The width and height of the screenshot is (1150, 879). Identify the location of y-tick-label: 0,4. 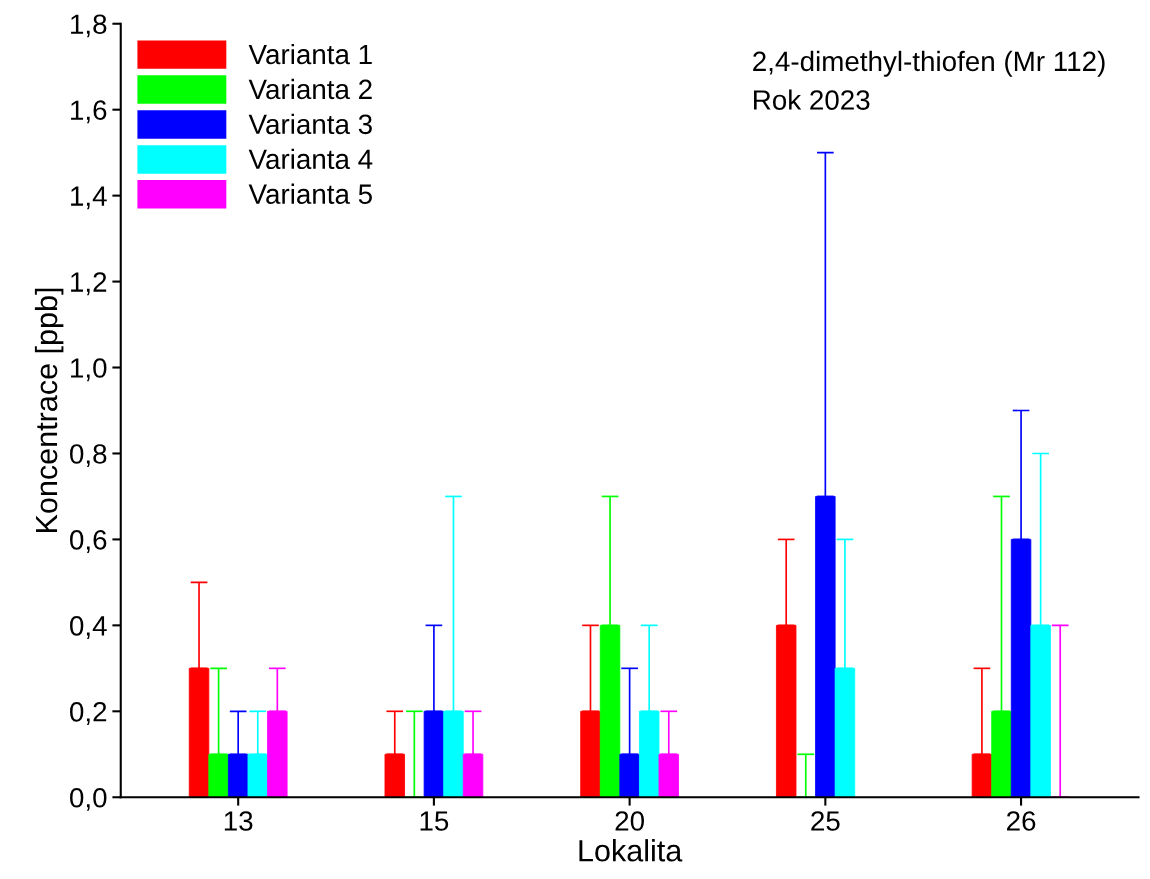
(88, 627).